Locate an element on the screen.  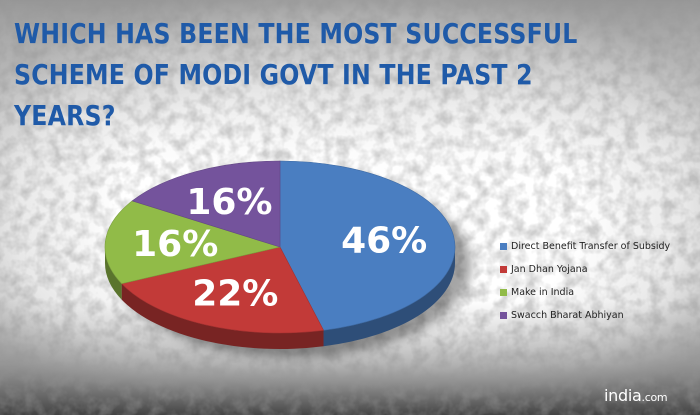
legend-item-direct-benefit-transfer-of-subsidy: Direct Benefit Transfer of Subsidy is located at coordinates (595, 246).